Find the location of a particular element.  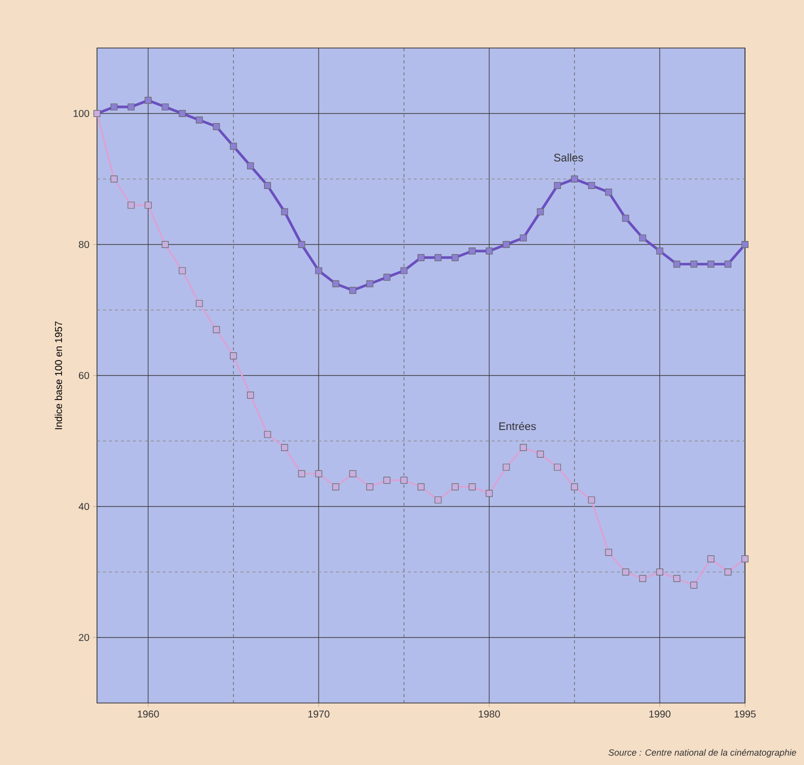

x-tick-label: 1990 is located at coordinates (659, 714).